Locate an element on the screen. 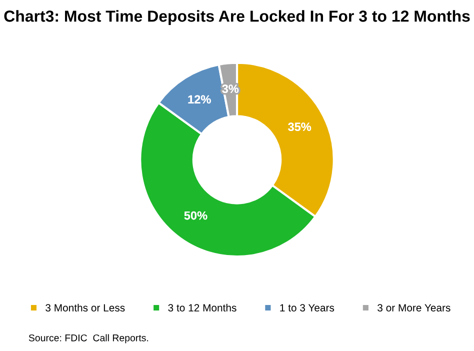  legend-label: 1 to 3 Years is located at coordinates (307, 308).